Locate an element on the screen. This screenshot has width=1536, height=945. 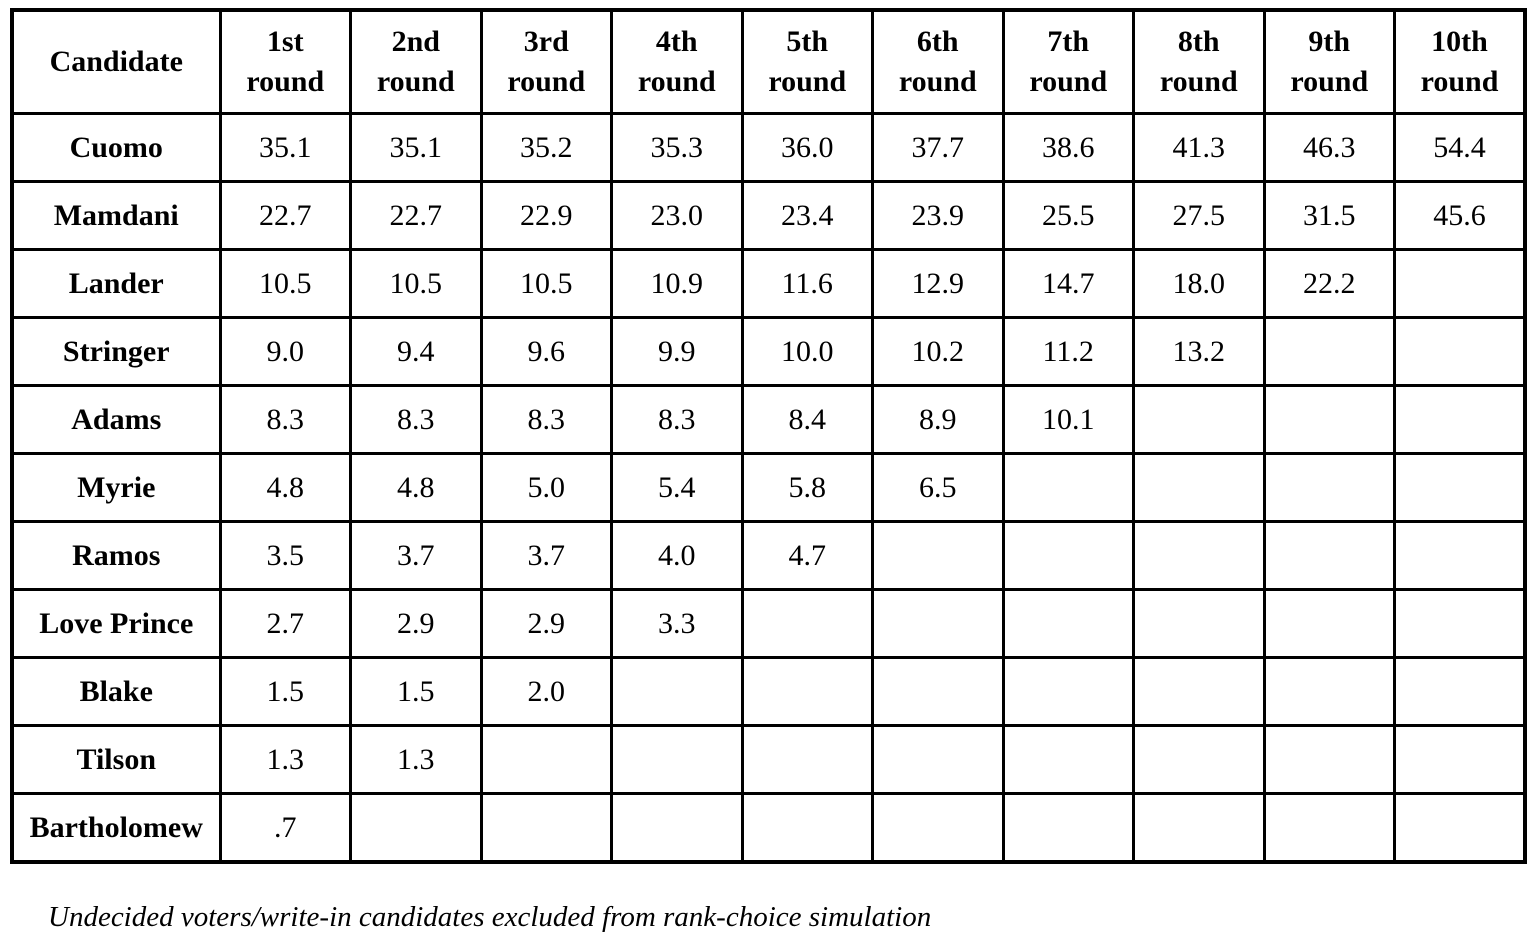
value-cell-round-7: 25.5 is located at coordinates (1068, 215).